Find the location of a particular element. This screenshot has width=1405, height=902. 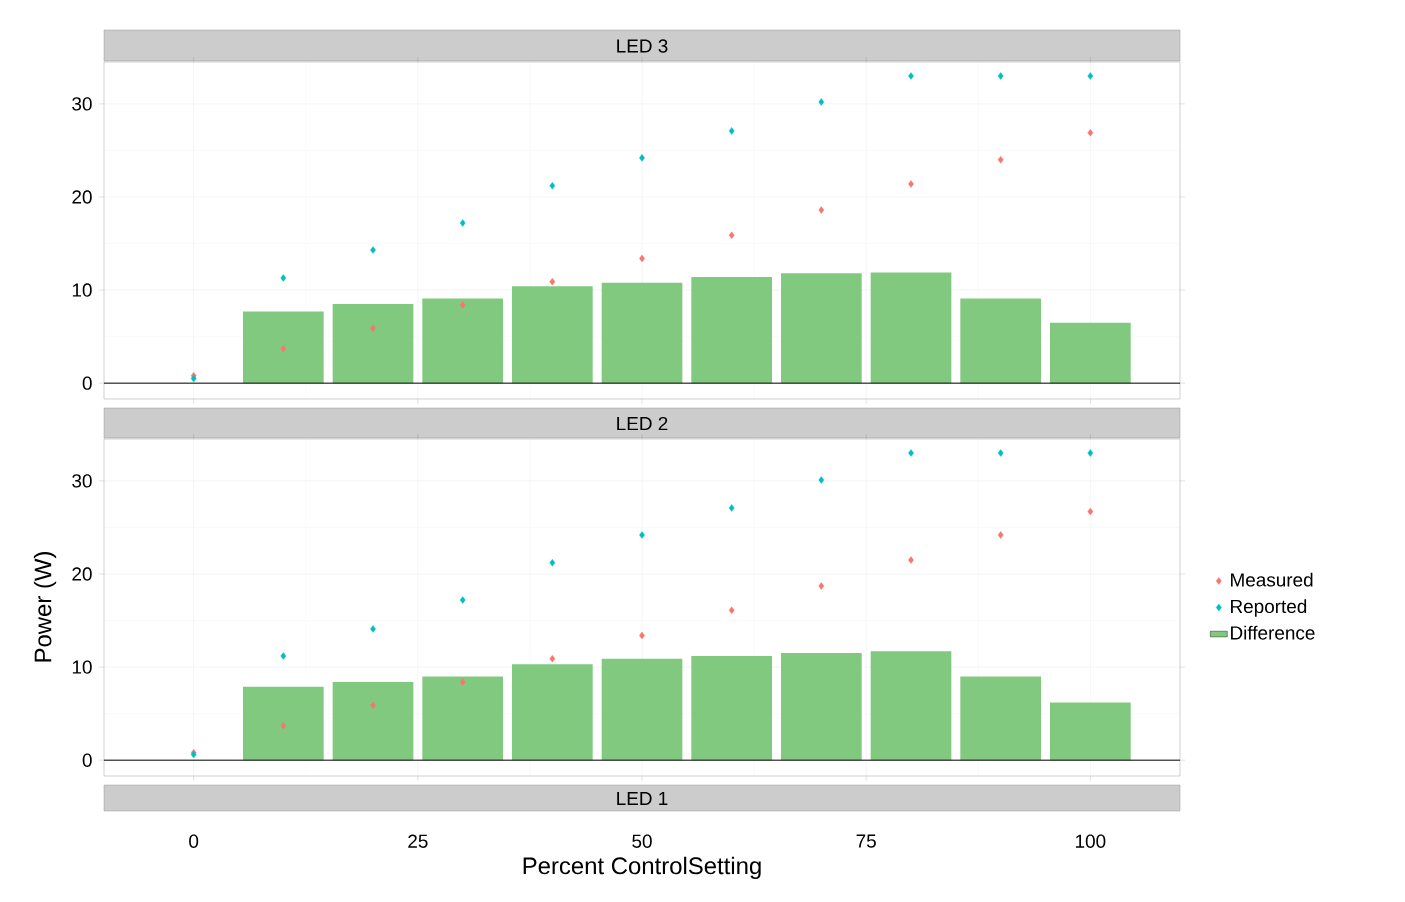

legend-label: Difference is located at coordinates (1273, 632).